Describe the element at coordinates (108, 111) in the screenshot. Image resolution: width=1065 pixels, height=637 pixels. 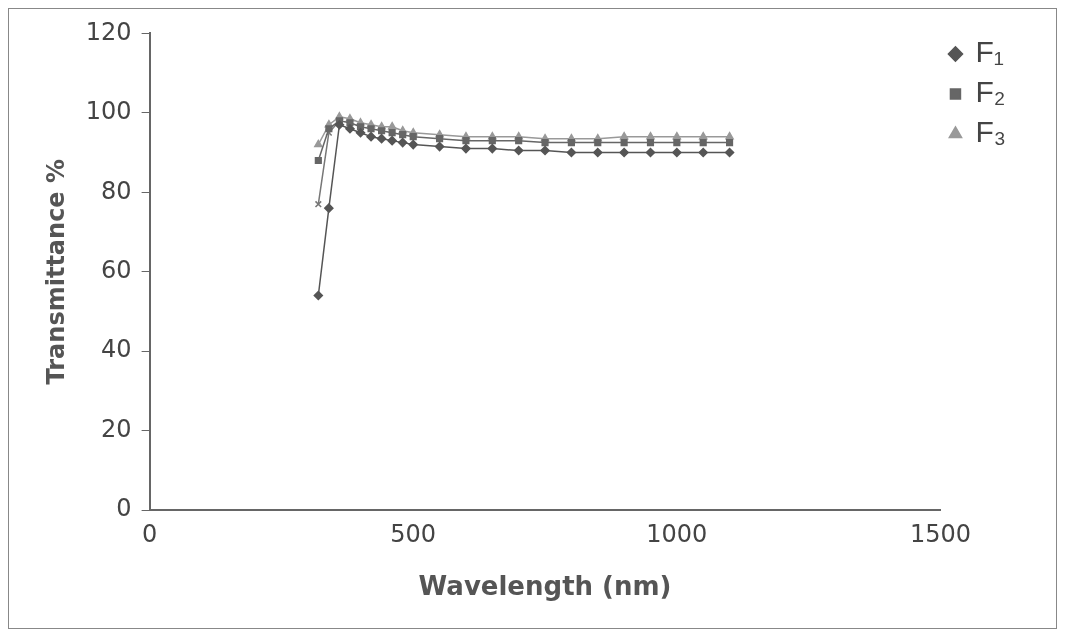
I see `y-tick-label: 100` at that location.